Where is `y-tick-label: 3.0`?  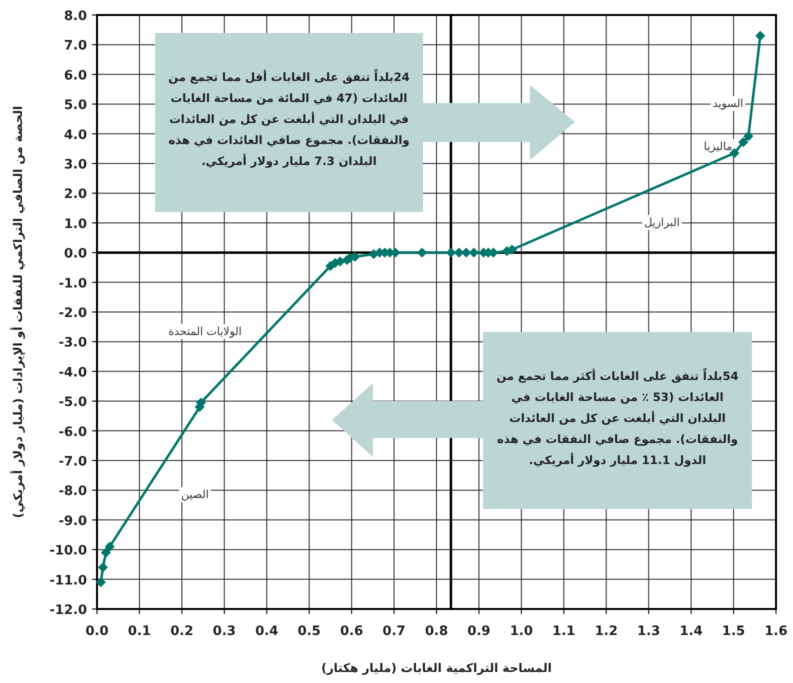 y-tick-label: 3.0 is located at coordinates (75, 165).